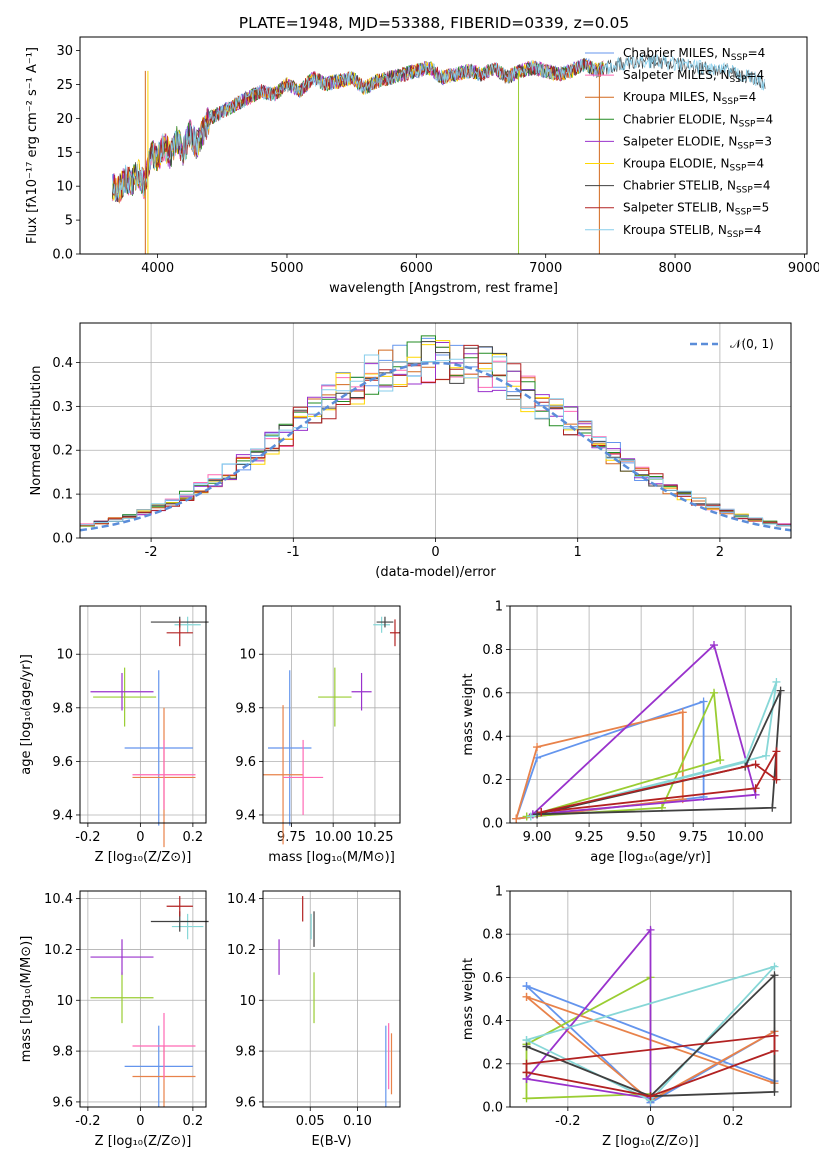 The width and height of the screenshot is (819, 1170). I want to click on x-tick-label: 9.25, so click(589, 837).